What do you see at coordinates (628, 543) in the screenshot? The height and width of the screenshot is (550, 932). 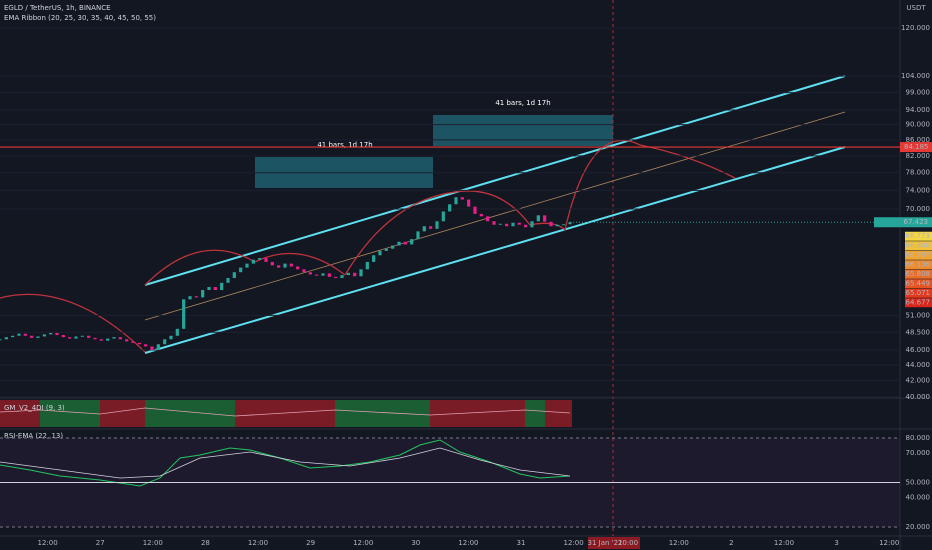 I see `time-marker-time: 20:00` at bounding box center [628, 543].